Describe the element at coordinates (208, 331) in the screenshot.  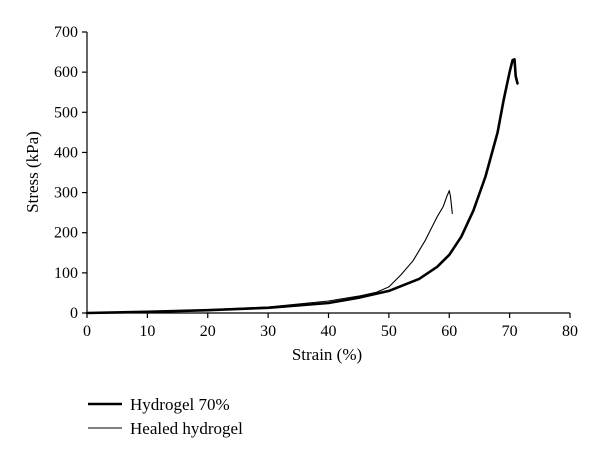
I see `x-tick-label: 20` at that location.